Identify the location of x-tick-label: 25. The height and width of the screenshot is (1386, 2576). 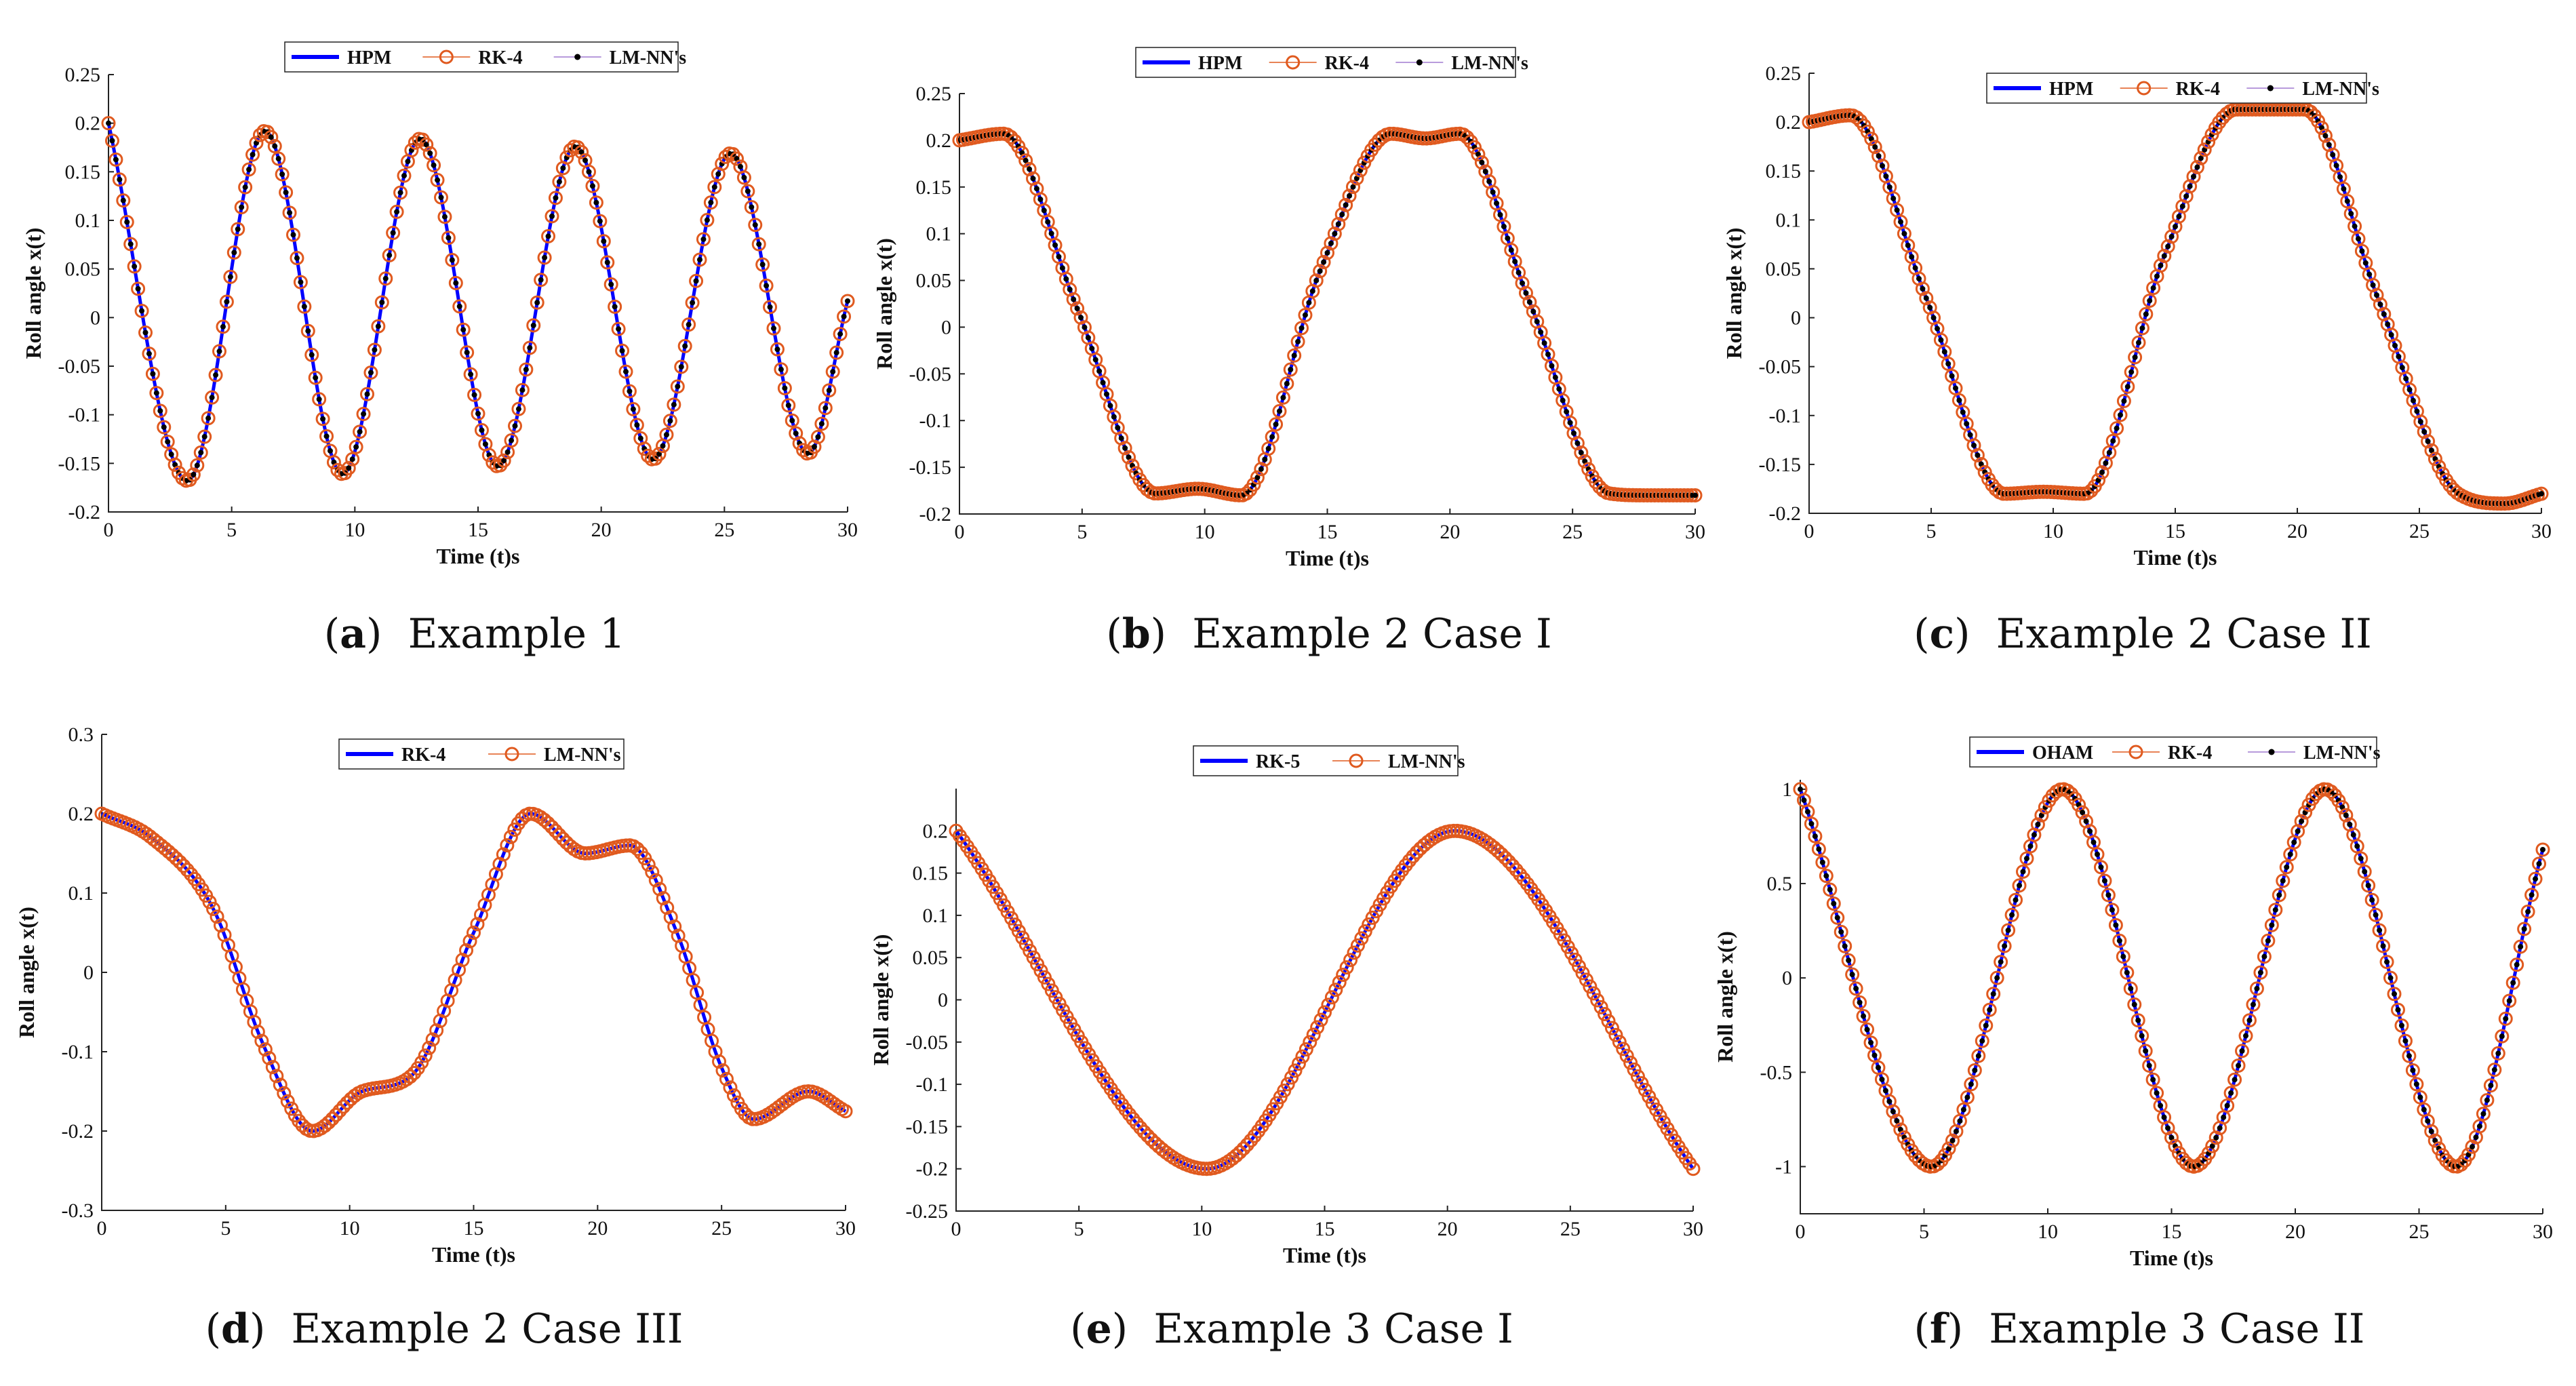
(2419, 1232).